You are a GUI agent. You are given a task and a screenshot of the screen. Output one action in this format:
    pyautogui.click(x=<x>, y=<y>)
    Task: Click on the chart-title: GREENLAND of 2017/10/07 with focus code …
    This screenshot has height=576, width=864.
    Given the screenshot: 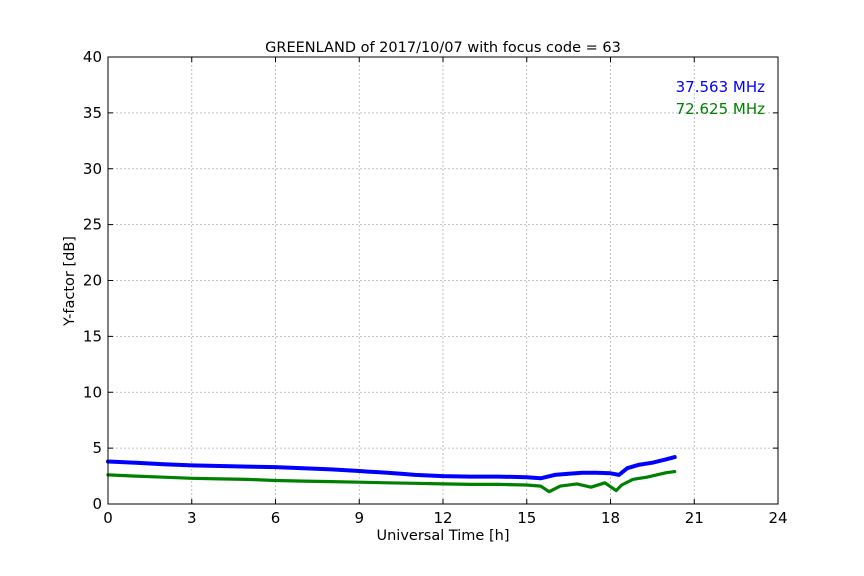 What is the action you would take?
    pyautogui.click(x=443, y=48)
    